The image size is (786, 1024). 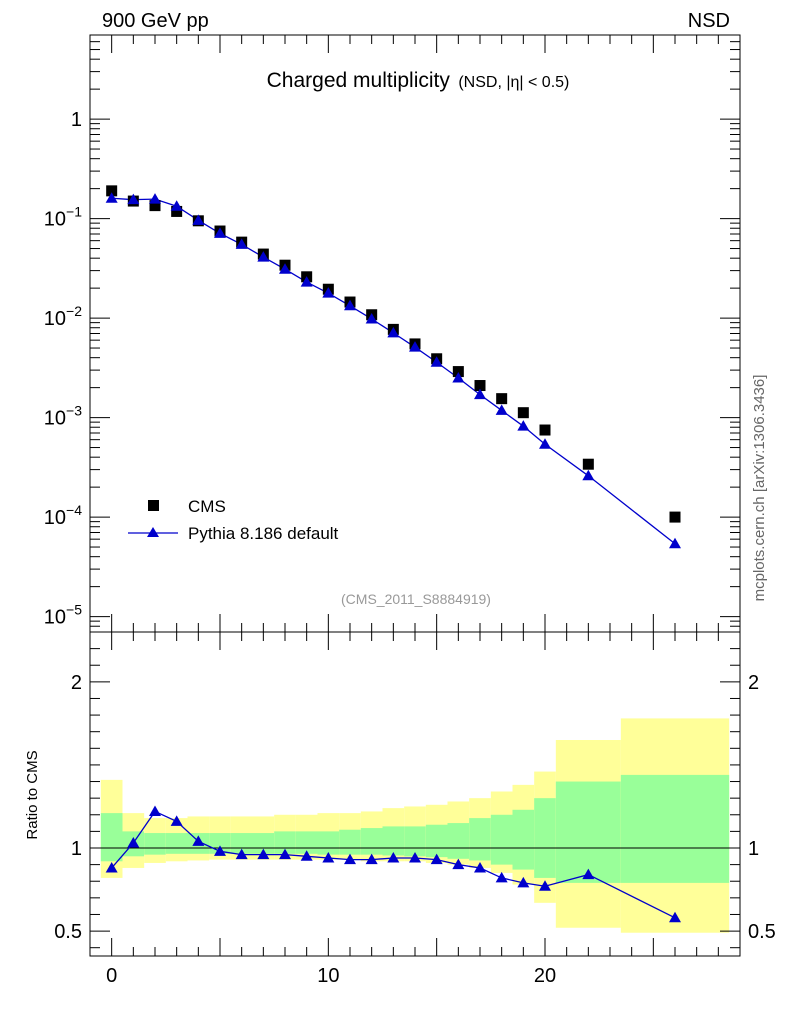 I want to click on main-y-tick-label: 10⁻⁵, so click(x=63, y=615).